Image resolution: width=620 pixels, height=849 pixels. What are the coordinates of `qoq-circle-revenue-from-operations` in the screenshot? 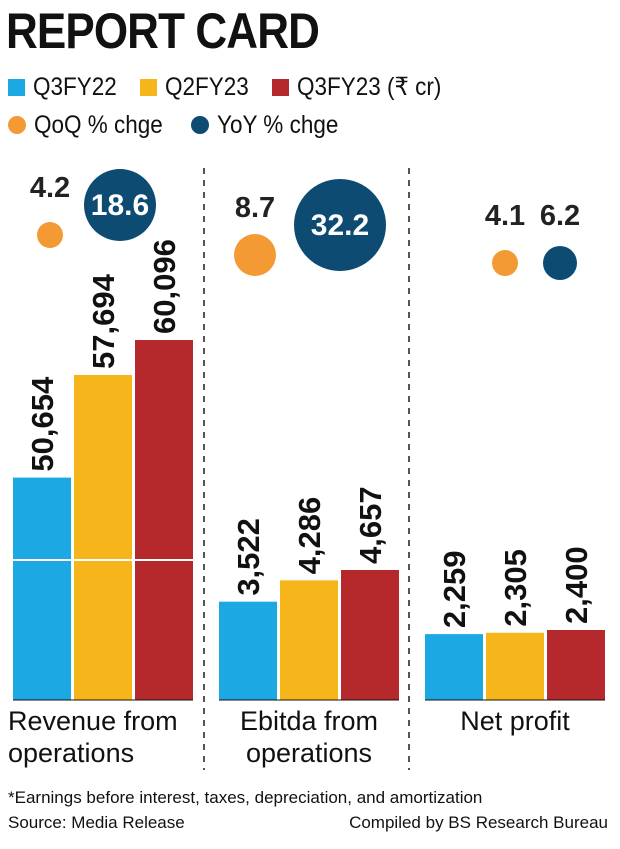 It's located at (50, 235).